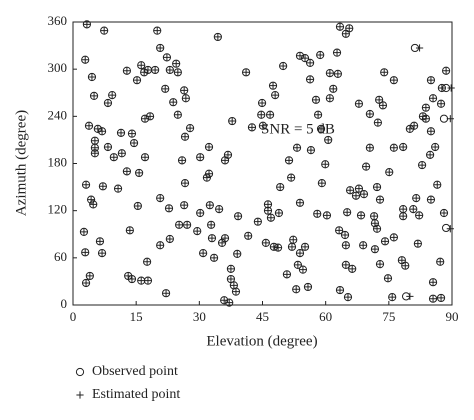 Image resolution: width=474 pixels, height=420 pixels. Describe the element at coordinates (58, 209) in the screenshot. I see `y-tick-label: 120` at that location.